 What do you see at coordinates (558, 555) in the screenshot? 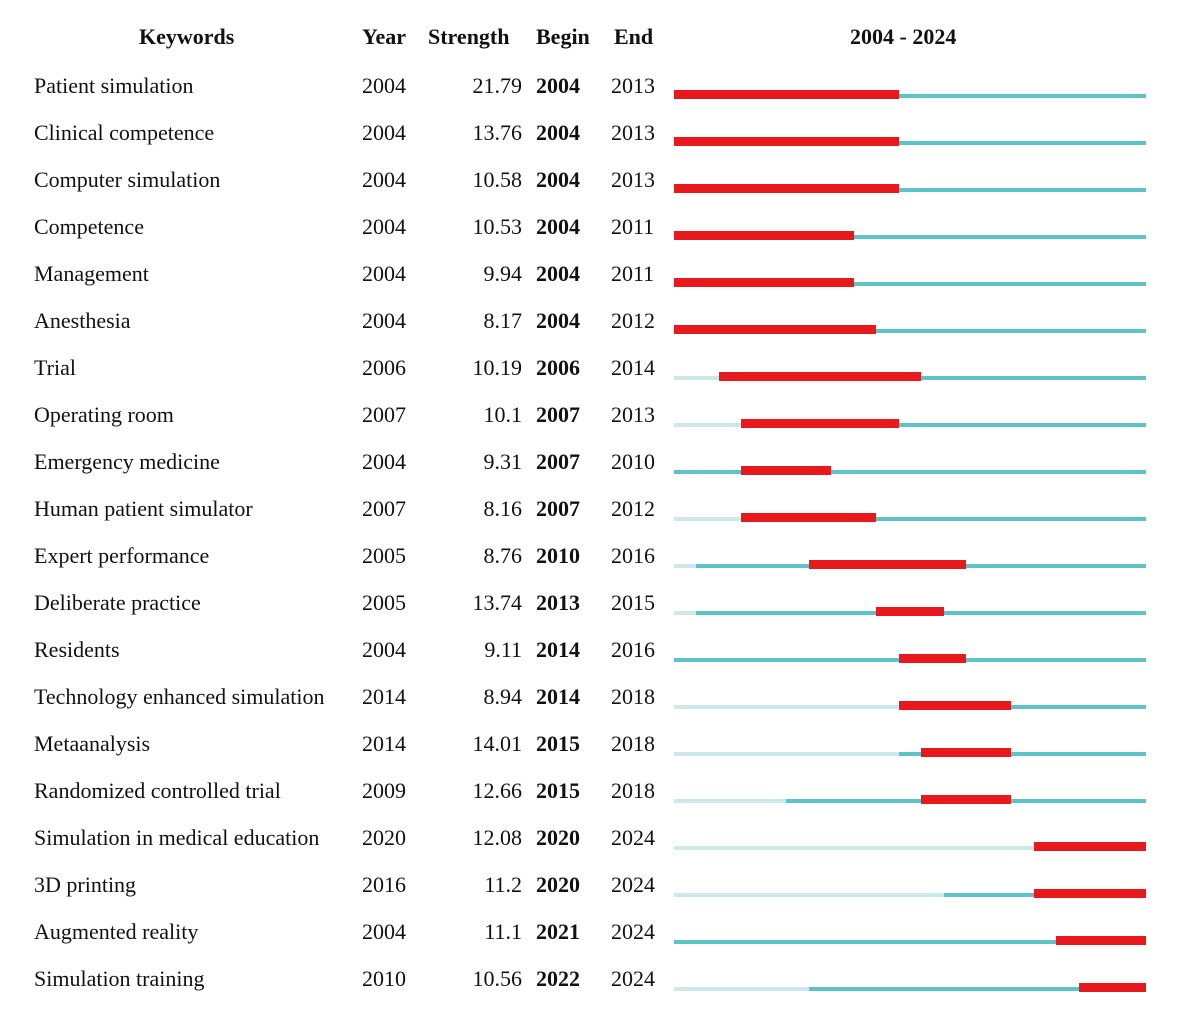
I see `begin-value: 2010` at bounding box center [558, 555].